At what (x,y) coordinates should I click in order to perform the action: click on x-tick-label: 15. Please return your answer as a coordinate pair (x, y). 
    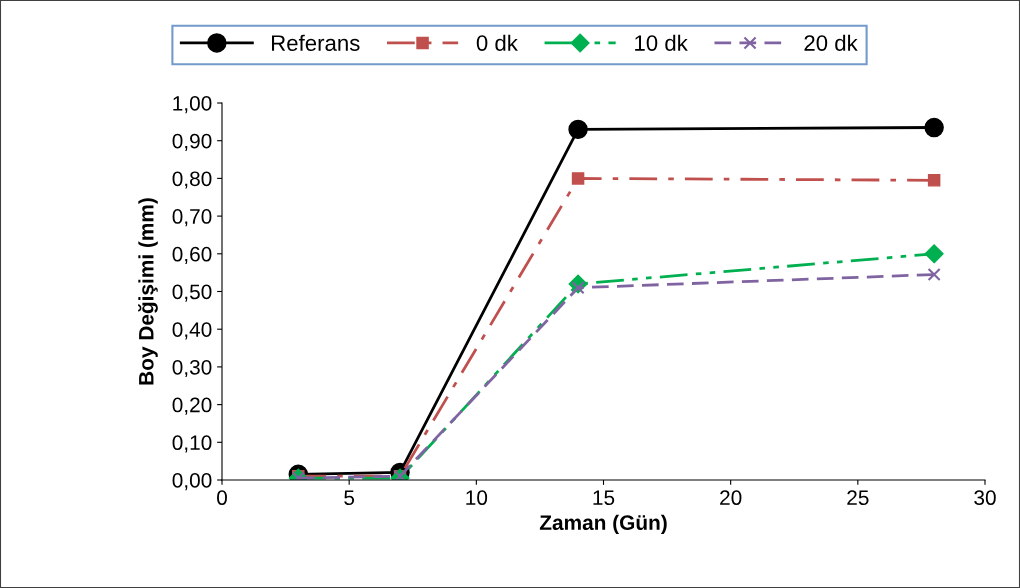
    Looking at the image, I should click on (604, 498).